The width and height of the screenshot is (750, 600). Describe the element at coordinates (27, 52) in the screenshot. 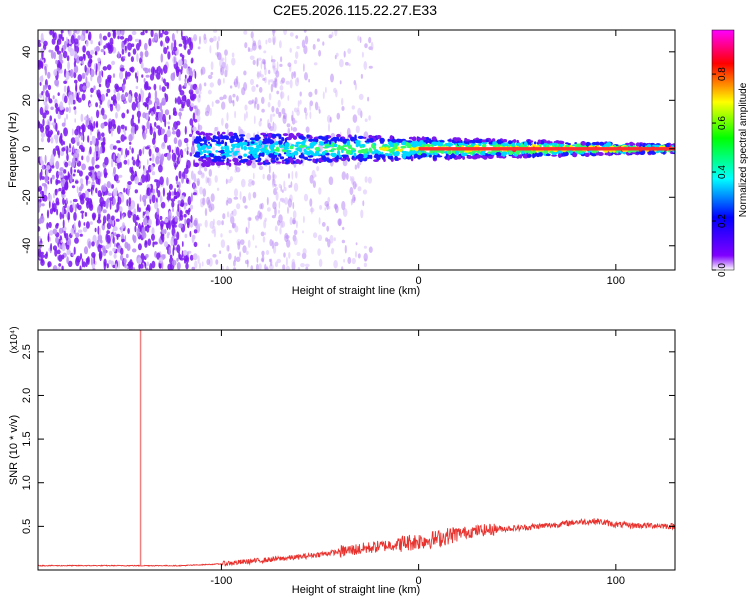

I see `spectrogram-y-tick-label: 40` at that location.